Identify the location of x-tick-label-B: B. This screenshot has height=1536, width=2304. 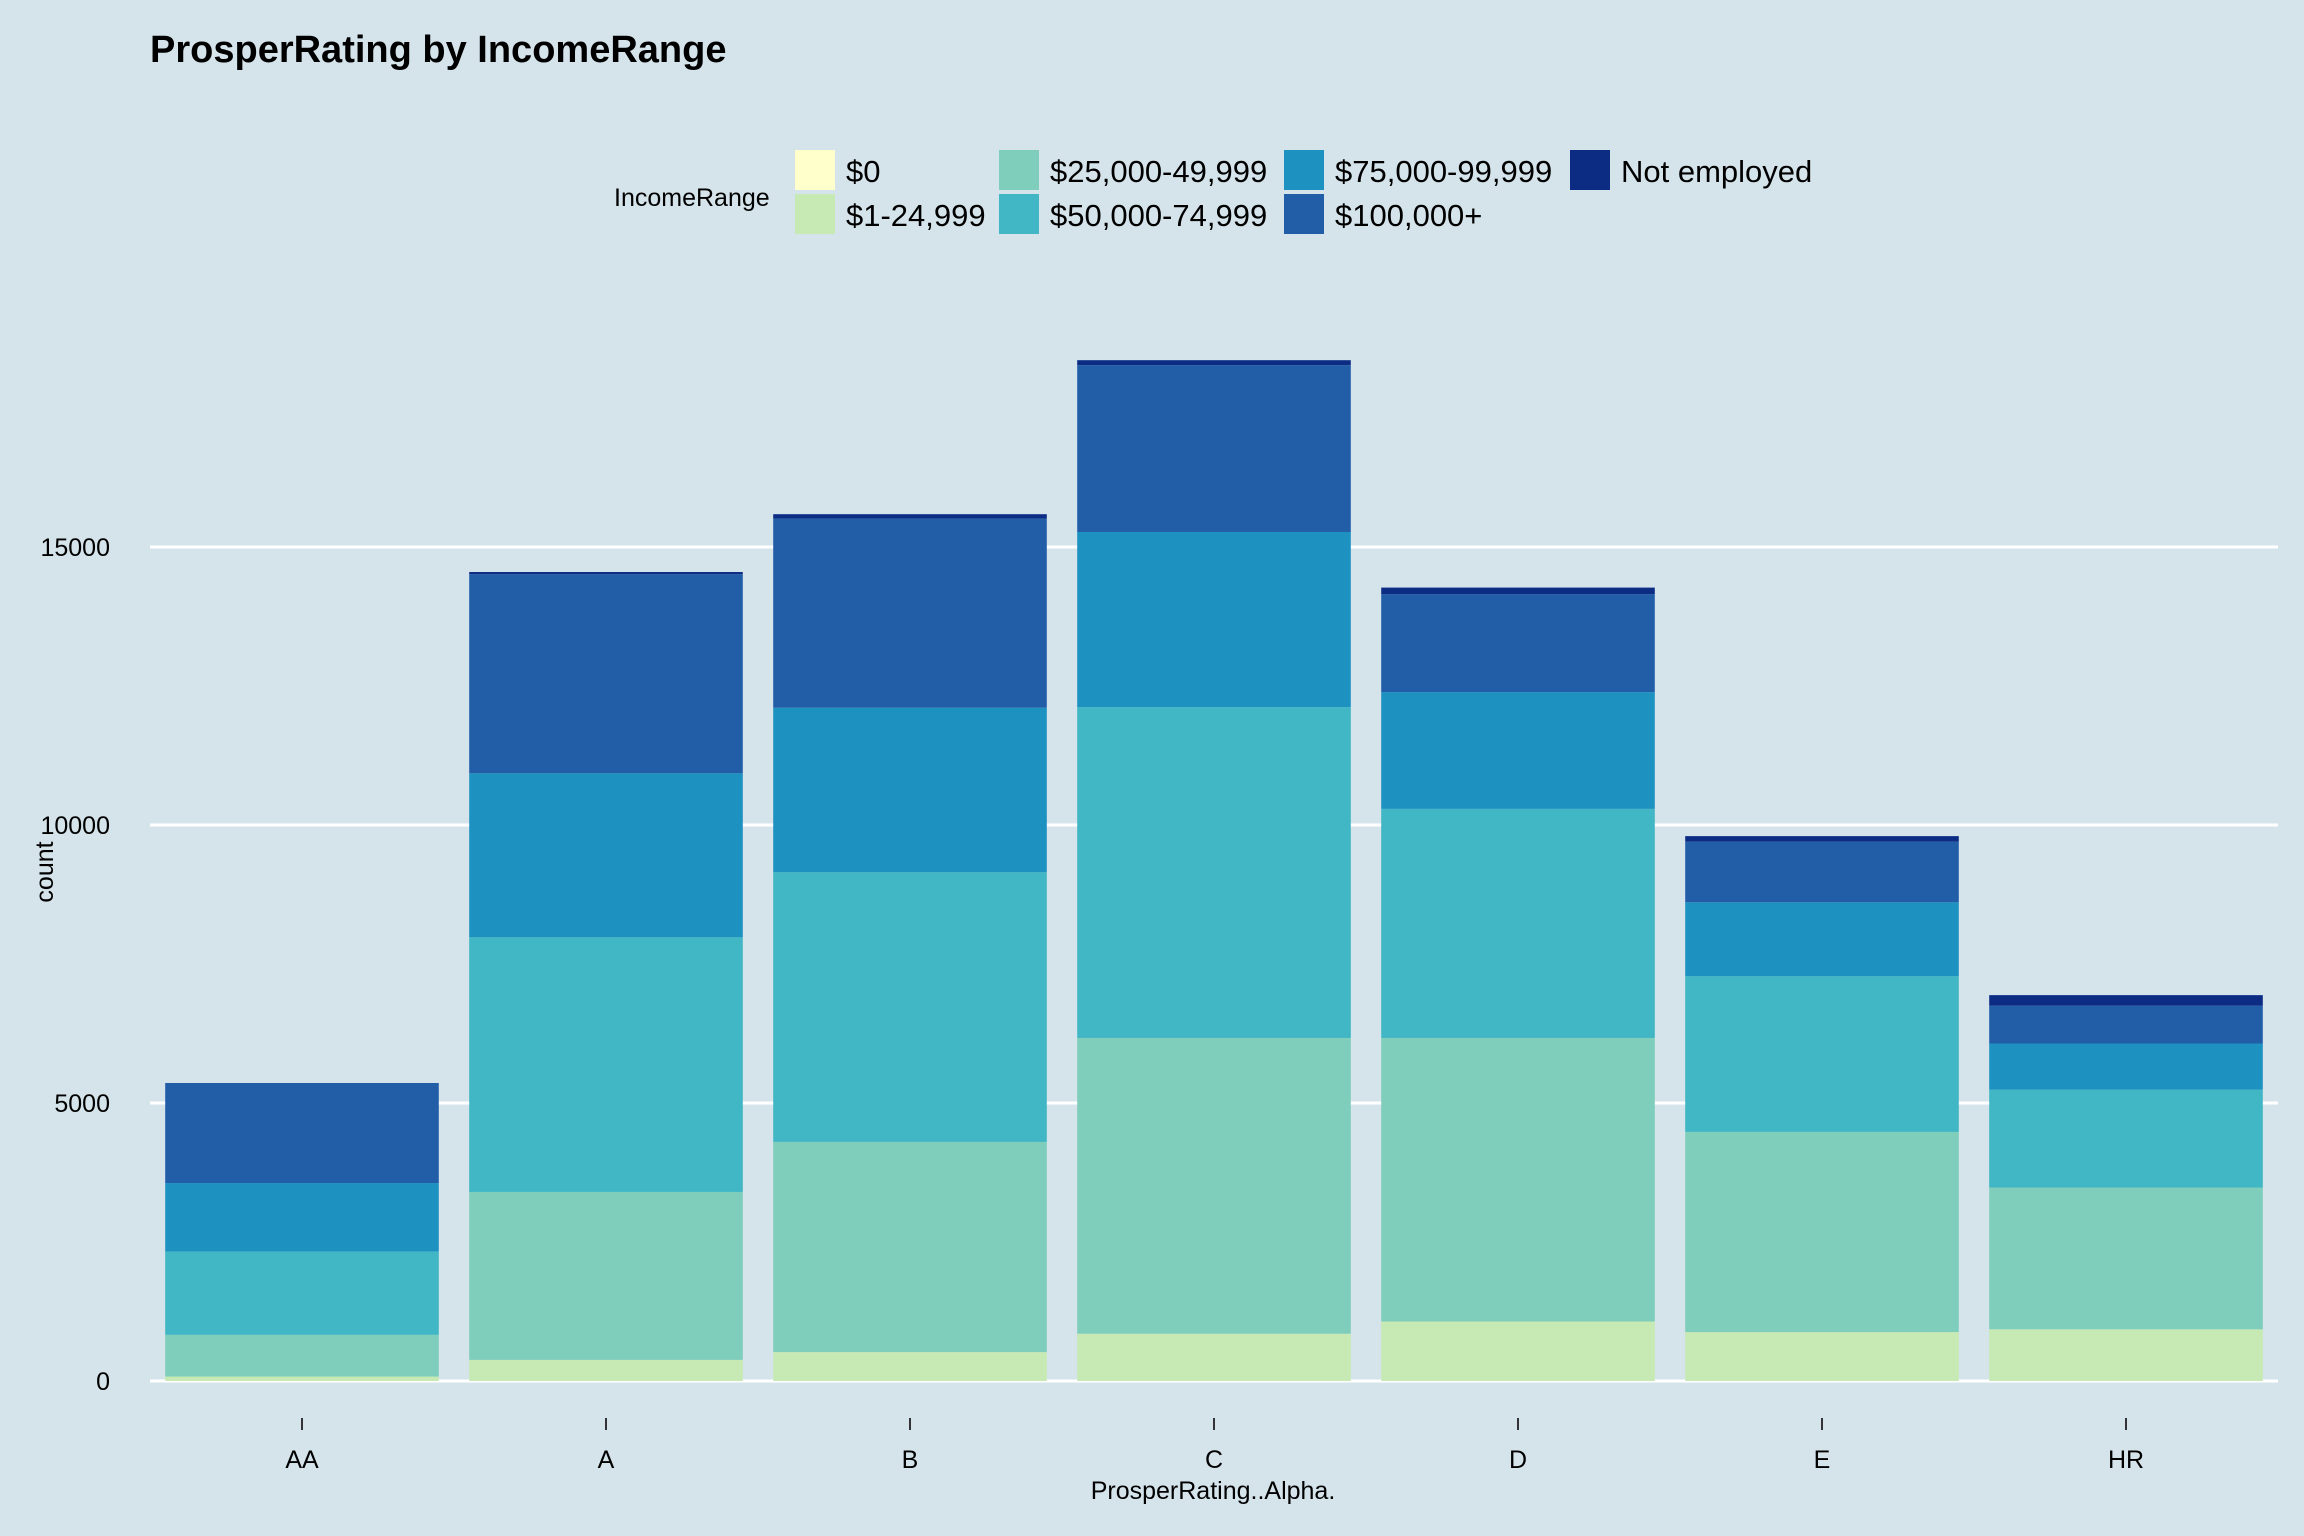
(910, 1460).